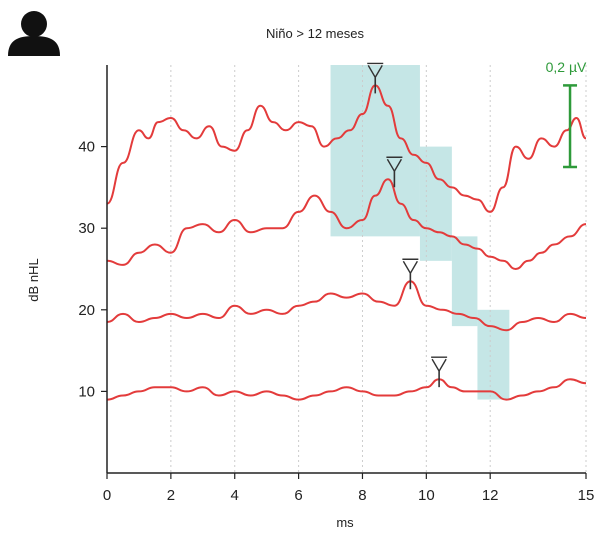 The image size is (600, 533). What do you see at coordinates (346, 389) in the screenshot?
I see `trace-10-db` at bounding box center [346, 389].